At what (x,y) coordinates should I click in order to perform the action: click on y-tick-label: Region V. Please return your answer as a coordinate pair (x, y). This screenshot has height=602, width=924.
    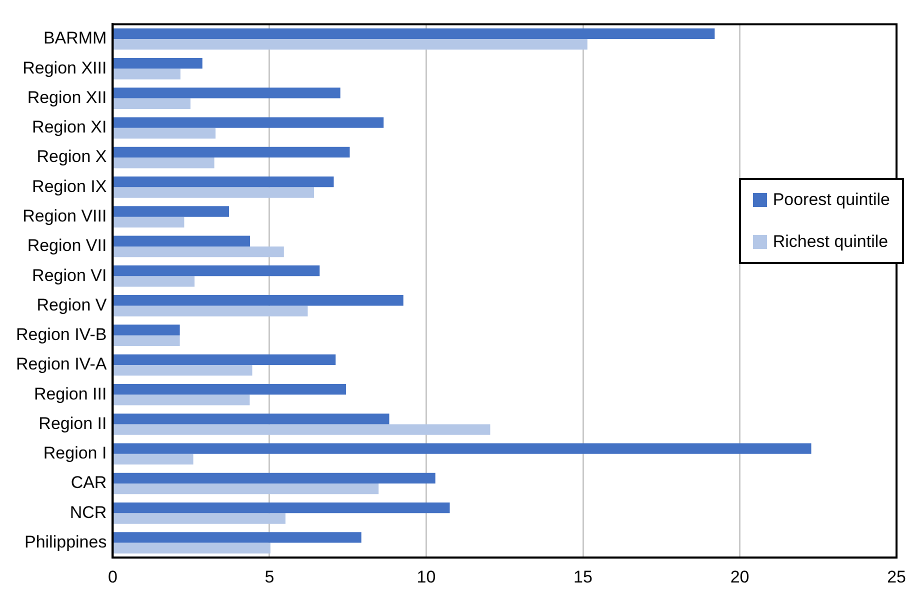
    Looking at the image, I should click on (72, 304).